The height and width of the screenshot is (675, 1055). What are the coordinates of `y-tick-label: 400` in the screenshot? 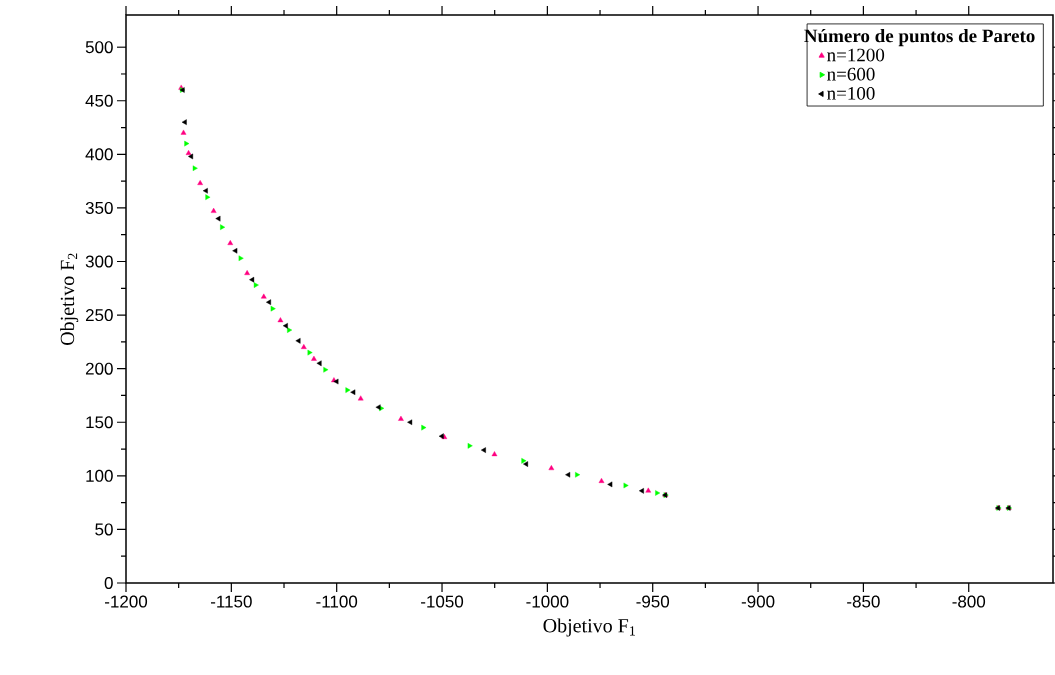 It's located at (99, 154).